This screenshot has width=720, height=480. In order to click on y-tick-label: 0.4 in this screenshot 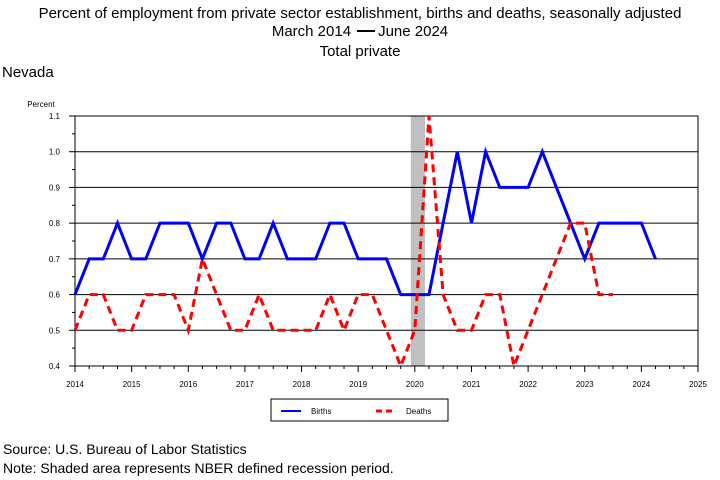, I will do `click(55, 366)`.